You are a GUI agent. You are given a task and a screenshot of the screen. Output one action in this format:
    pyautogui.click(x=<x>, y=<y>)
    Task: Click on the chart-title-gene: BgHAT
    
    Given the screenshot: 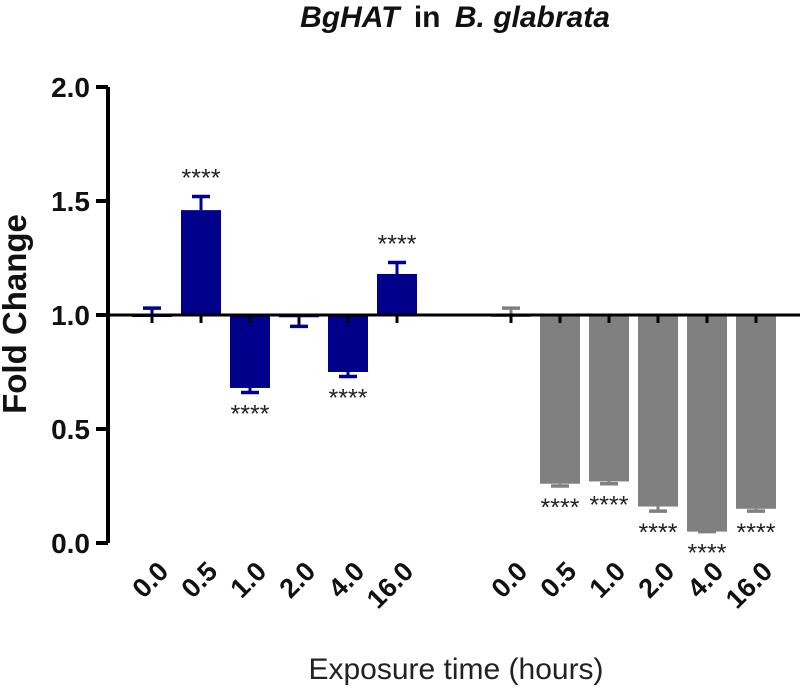 What is the action you would take?
    pyautogui.click(x=351, y=17)
    